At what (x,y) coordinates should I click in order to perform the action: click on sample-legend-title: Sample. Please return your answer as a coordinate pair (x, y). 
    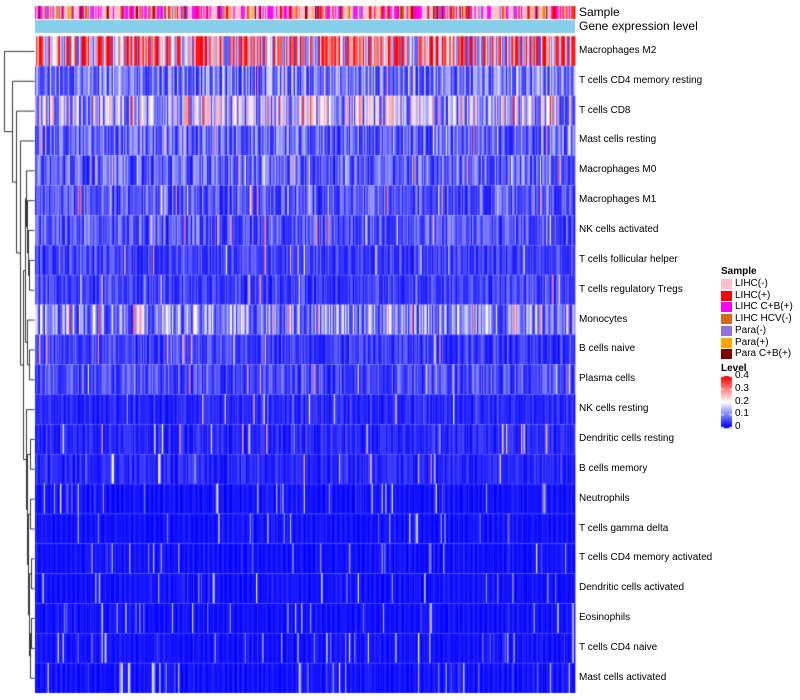
    Looking at the image, I should click on (739, 271).